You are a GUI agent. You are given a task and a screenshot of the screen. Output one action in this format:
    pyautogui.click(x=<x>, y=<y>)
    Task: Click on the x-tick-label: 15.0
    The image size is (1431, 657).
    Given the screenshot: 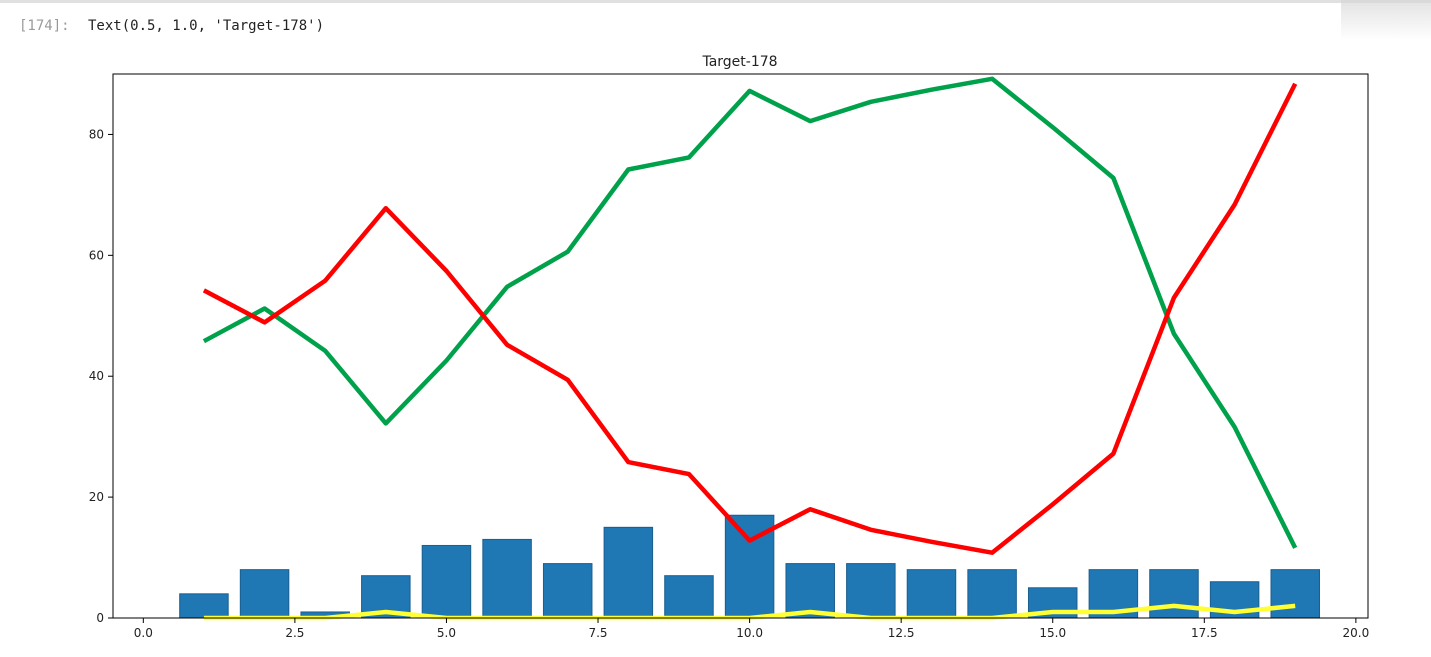 What is the action you would take?
    pyautogui.click(x=1052, y=633)
    